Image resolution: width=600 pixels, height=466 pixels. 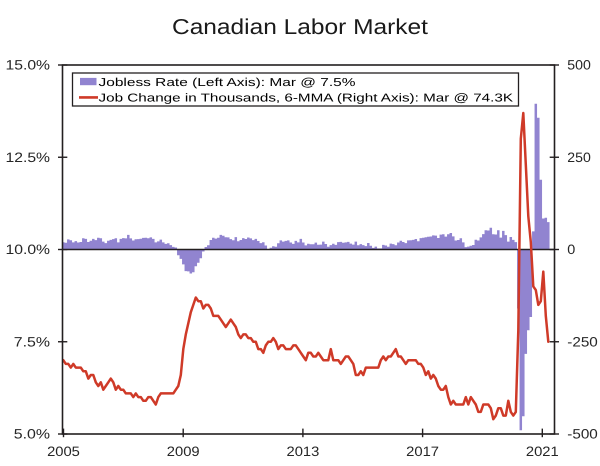 I want to click on svg-text: 500, so click(x=579, y=65).